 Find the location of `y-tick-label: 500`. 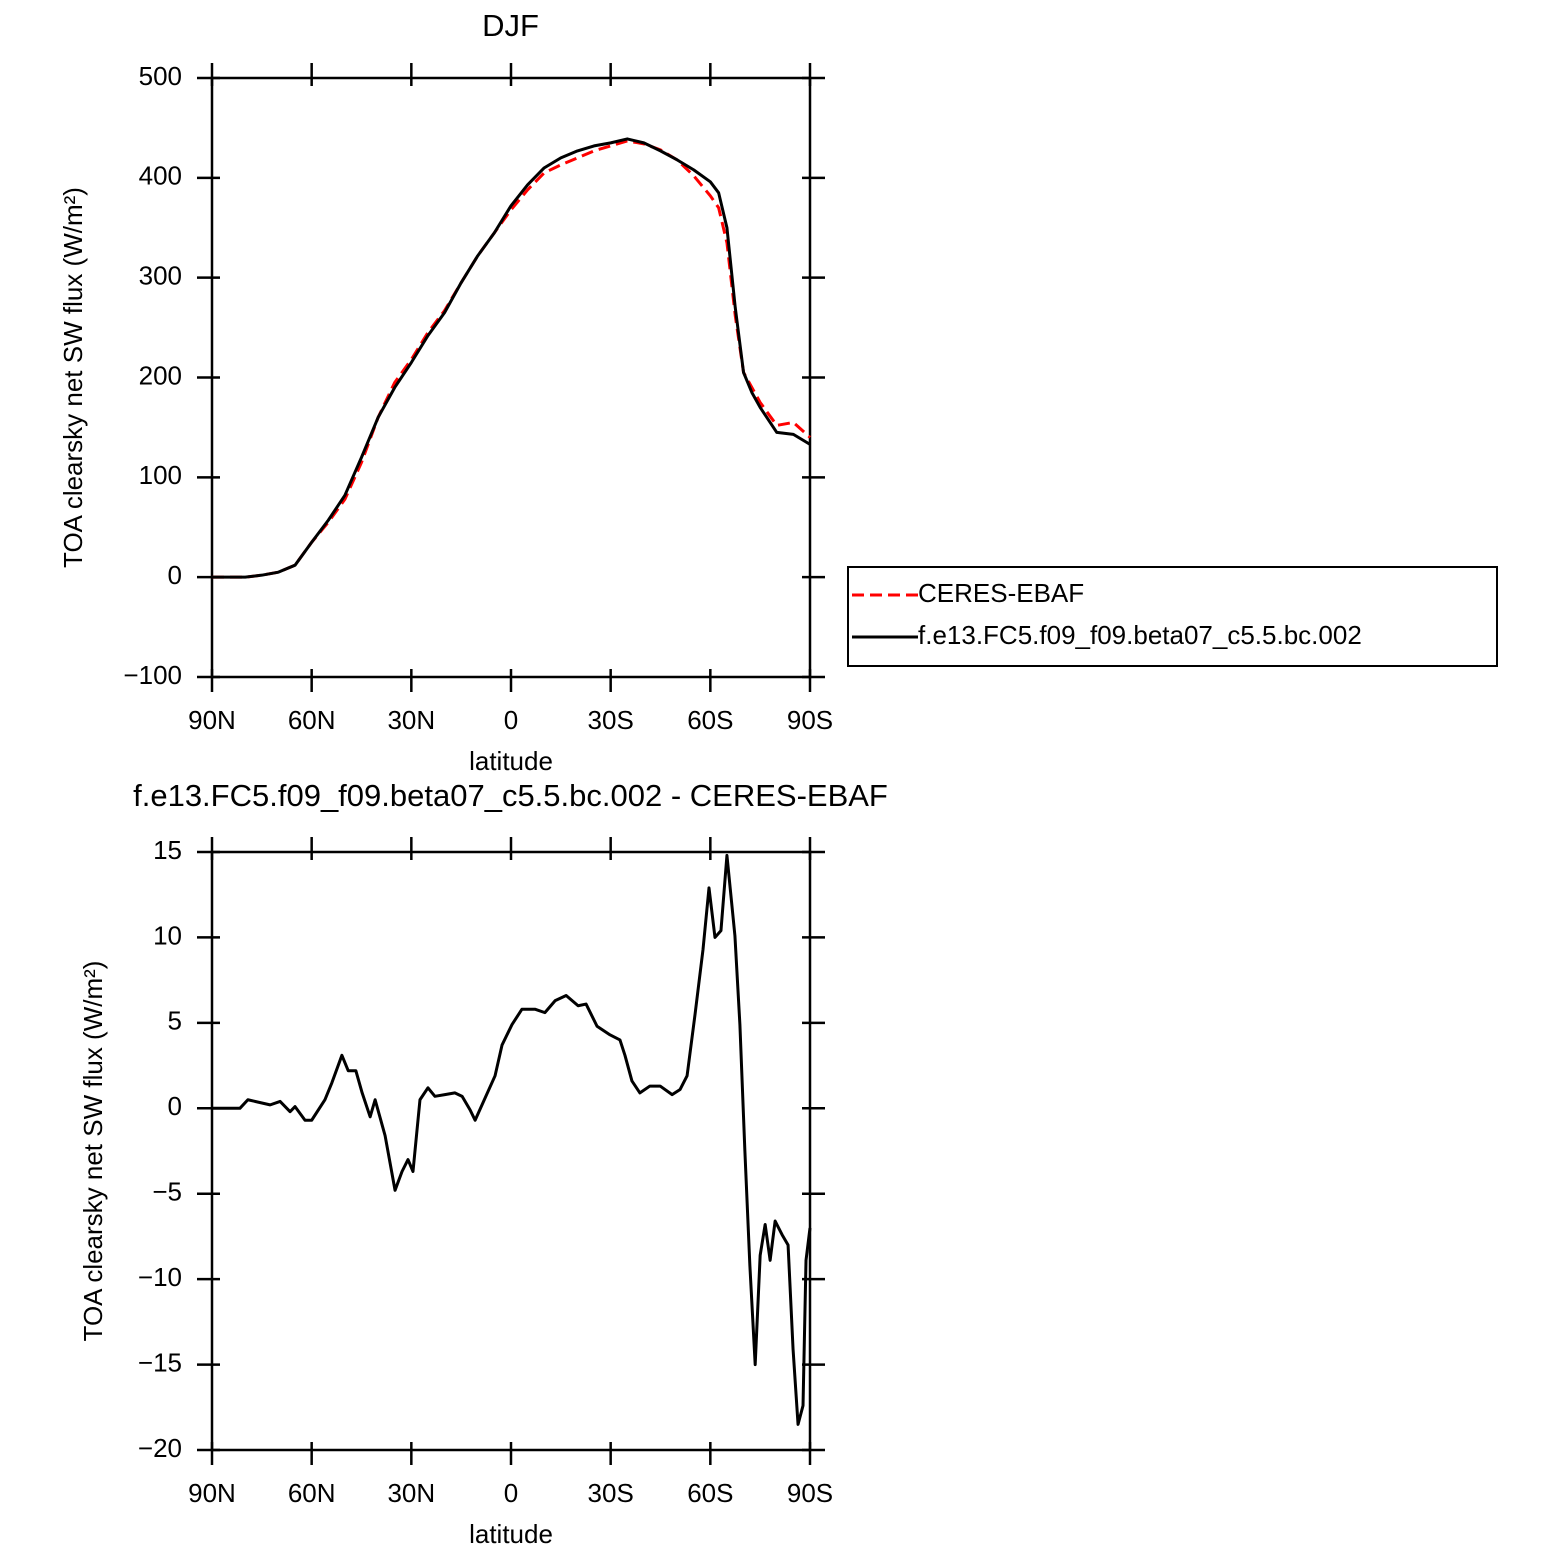

y-tick-label: 500 is located at coordinates (160, 76).